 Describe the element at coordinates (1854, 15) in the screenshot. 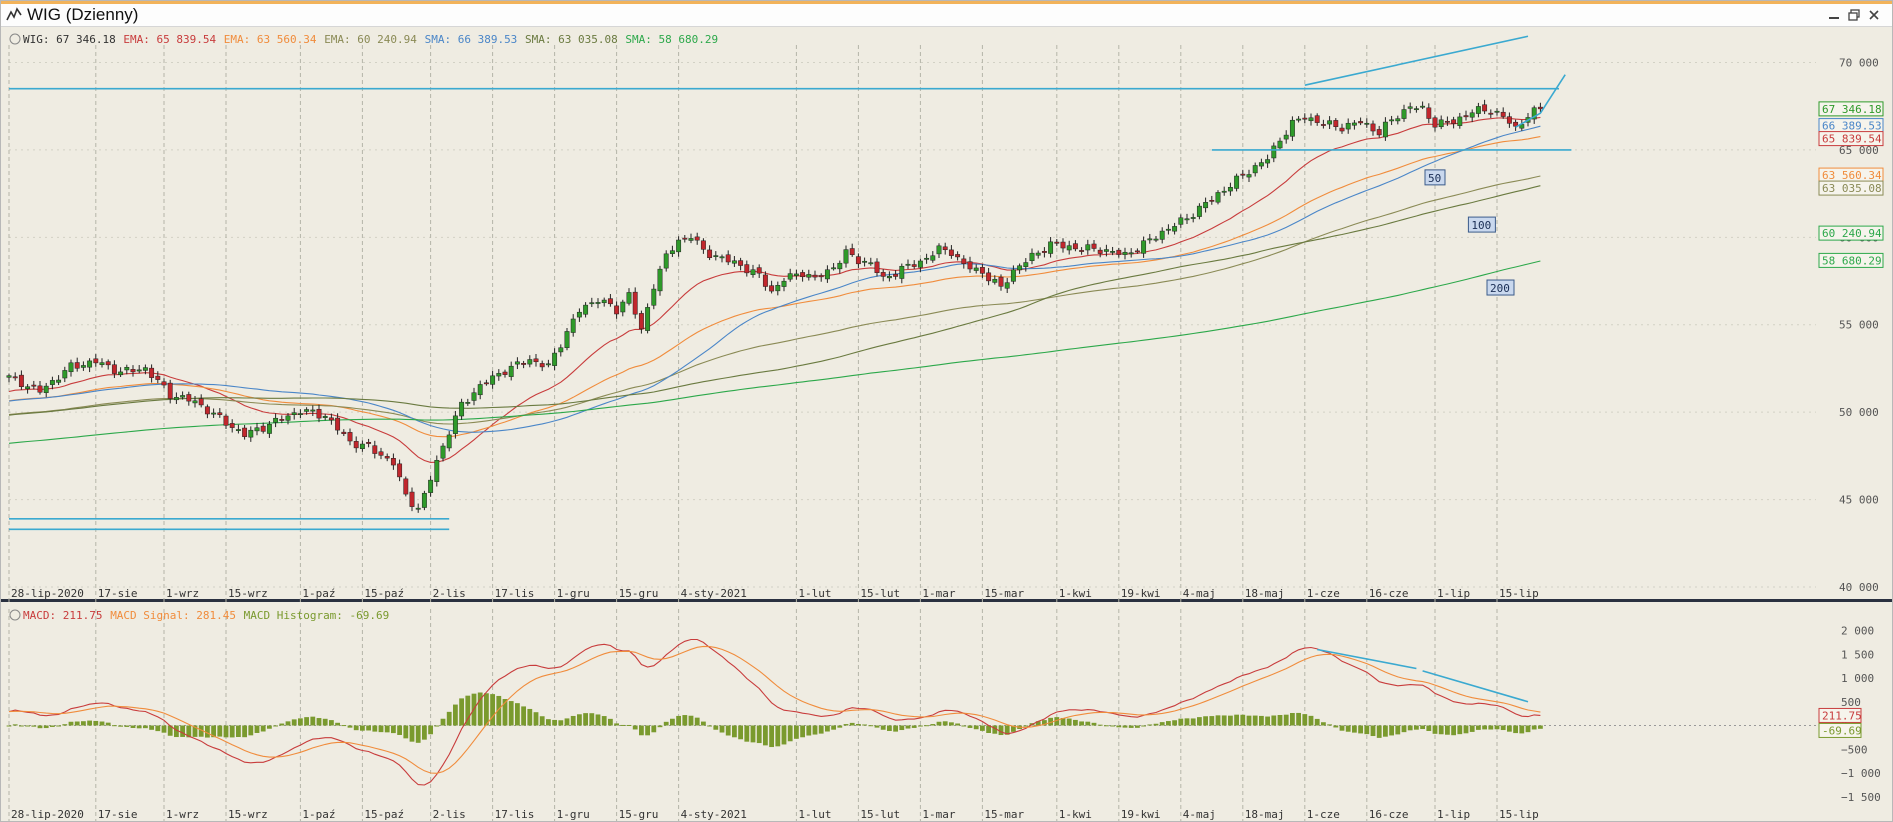

I see `restore-icon` at that location.